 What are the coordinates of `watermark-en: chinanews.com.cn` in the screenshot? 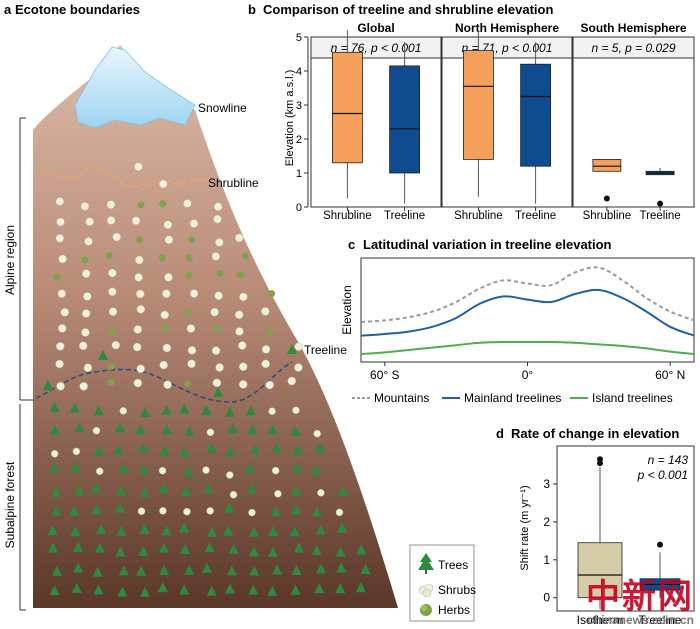 It's located at (640, 620).